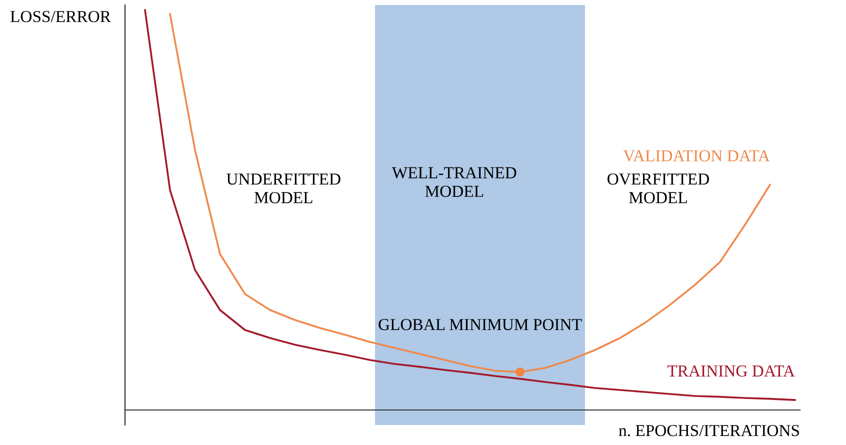 The width and height of the screenshot is (846, 445). Describe the element at coordinates (708, 430) in the screenshot. I see `x-axis-title: n. EPOCHS/ITERATIONS` at that location.